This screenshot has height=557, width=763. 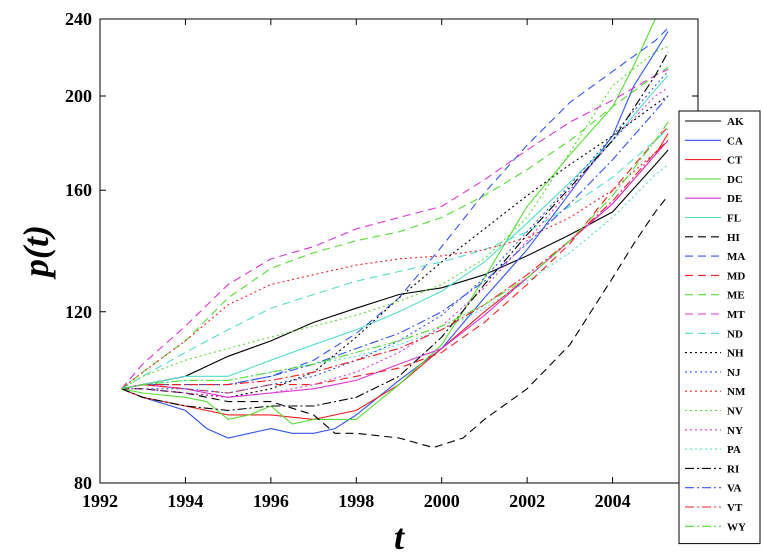 What do you see at coordinates (78, 190) in the screenshot?
I see `y-tick-label: 160` at bounding box center [78, 190].